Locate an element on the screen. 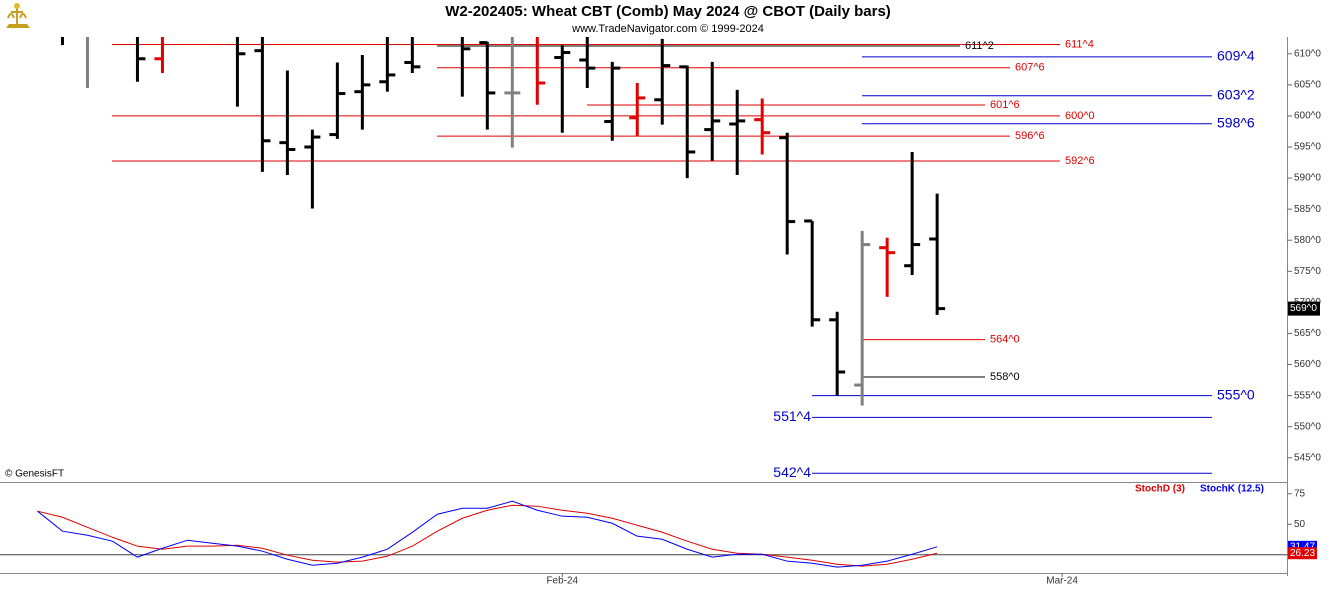 Image resolution: width=1336 pixels, height=591 pixels. legend-label: StochK (12.5) is located at coordinates (1232, 489).